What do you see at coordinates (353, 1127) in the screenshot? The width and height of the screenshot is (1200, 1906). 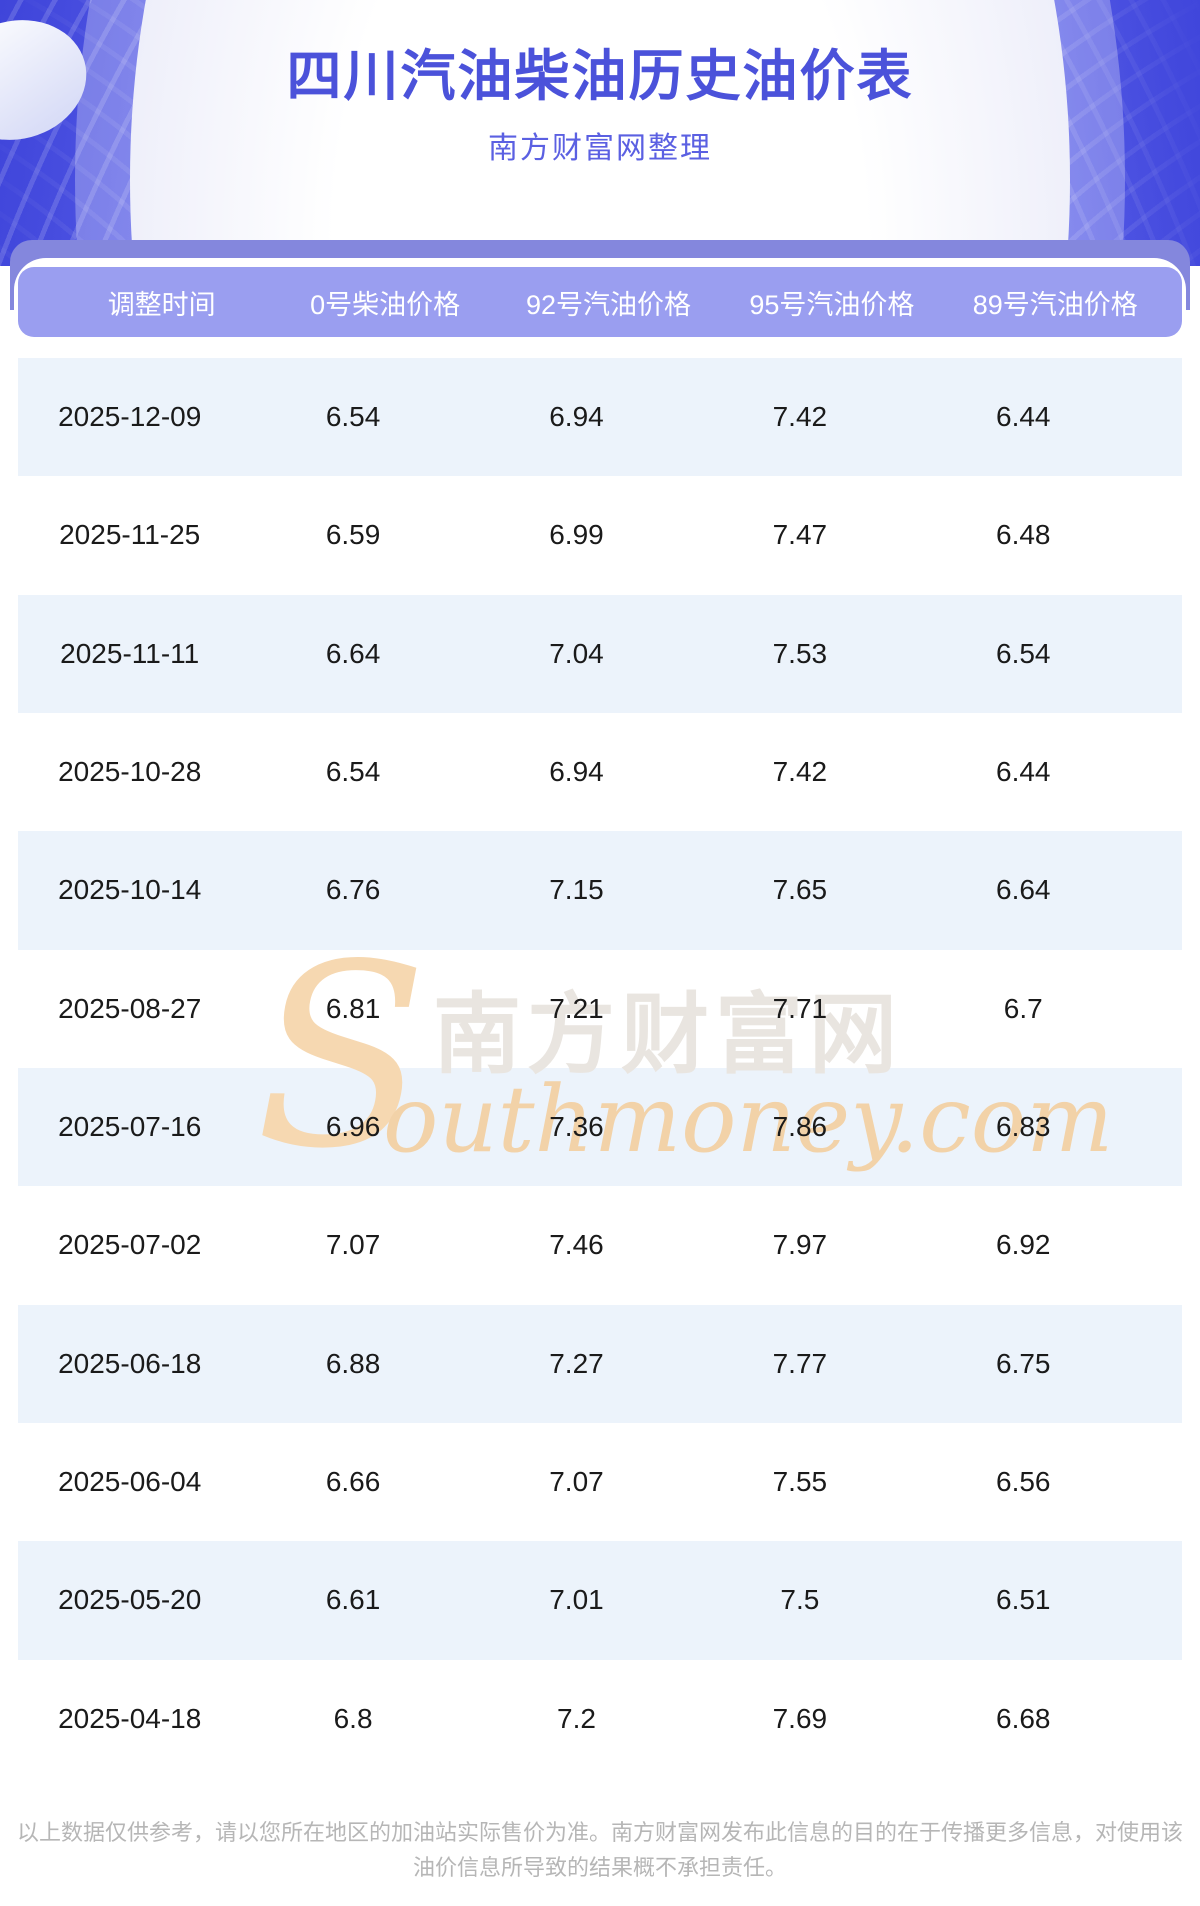 I see `row-price-cell: 6.96` at bounding box center [353, 1127].